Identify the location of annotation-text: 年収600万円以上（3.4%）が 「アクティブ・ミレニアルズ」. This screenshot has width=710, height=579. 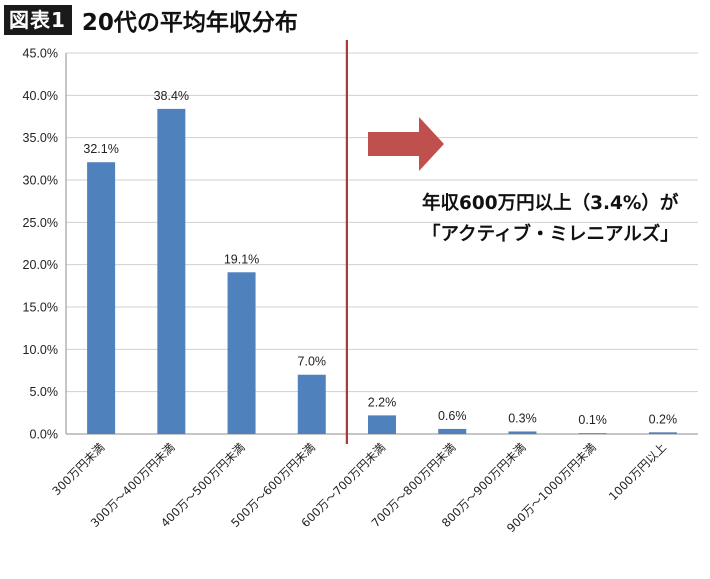
(550, 219).